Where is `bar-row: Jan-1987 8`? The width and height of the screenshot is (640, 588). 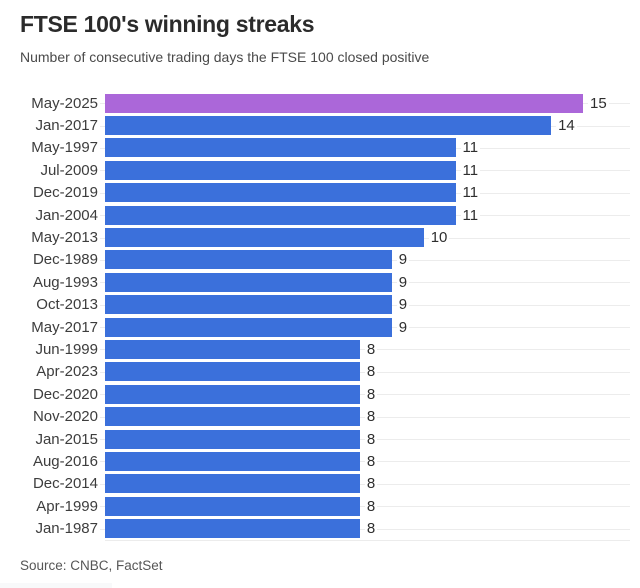 bar-row: Jan-1987 8 is located at coordinates (325, 528).